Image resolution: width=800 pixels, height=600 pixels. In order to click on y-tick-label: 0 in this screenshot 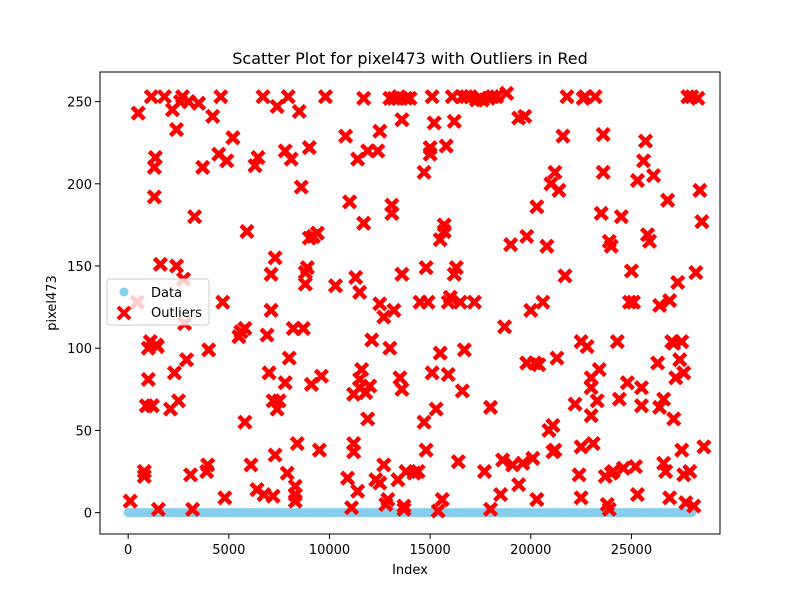, I will do `click(88, 514)`.